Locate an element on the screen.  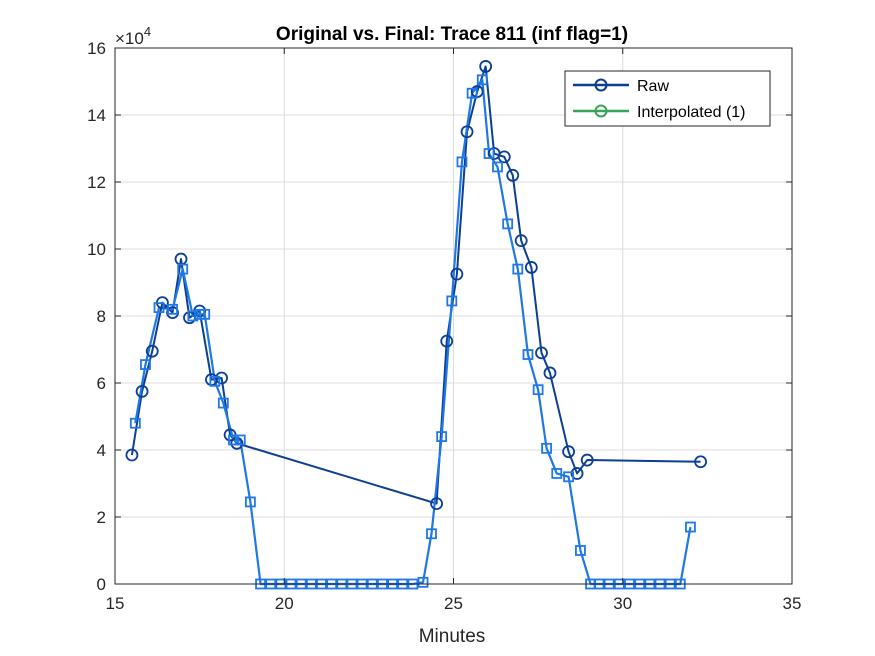
legend: Raw Interpolated (1) is located at coordinates (667, 98).